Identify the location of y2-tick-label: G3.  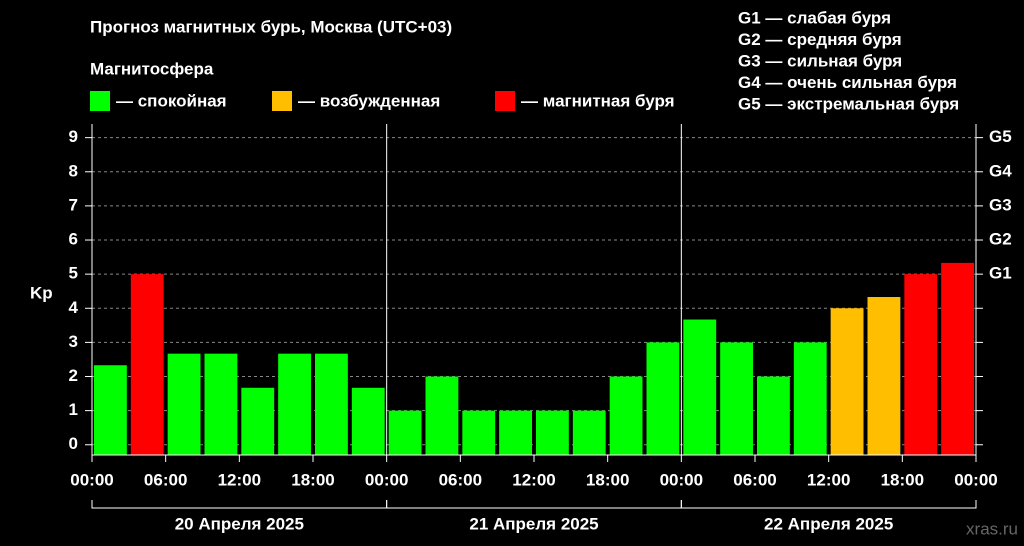
(1000, 204).